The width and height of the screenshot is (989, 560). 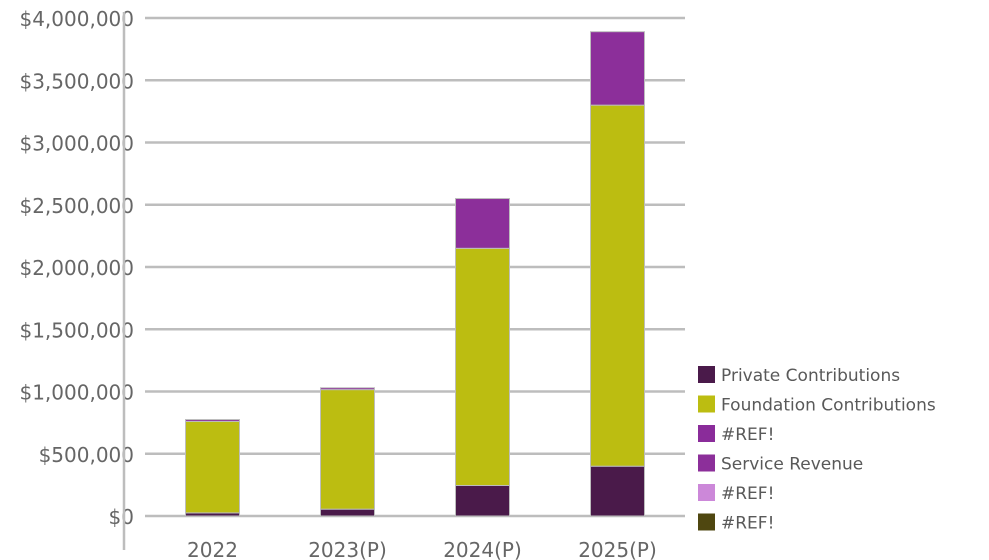 What do you see at coordinates (617, 549) in the screenshot?
I see `x-tick-label: 2025(P)` at bounding box center [617, 549].